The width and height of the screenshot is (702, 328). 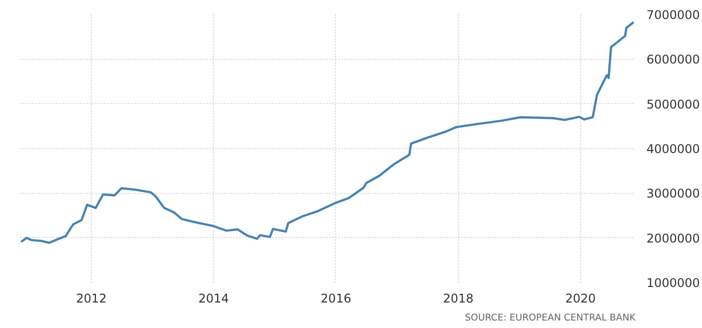 What do you see at coordinates (580, 299) in the screenshot?
I see `x-tick-label: 2020` at bounding box center [580, 299].